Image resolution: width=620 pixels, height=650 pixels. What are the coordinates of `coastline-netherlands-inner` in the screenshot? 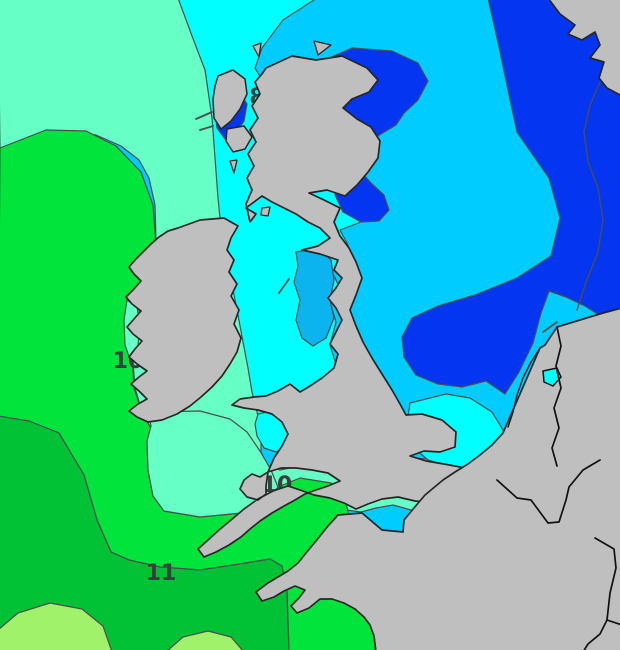 It's located at (524, 387).